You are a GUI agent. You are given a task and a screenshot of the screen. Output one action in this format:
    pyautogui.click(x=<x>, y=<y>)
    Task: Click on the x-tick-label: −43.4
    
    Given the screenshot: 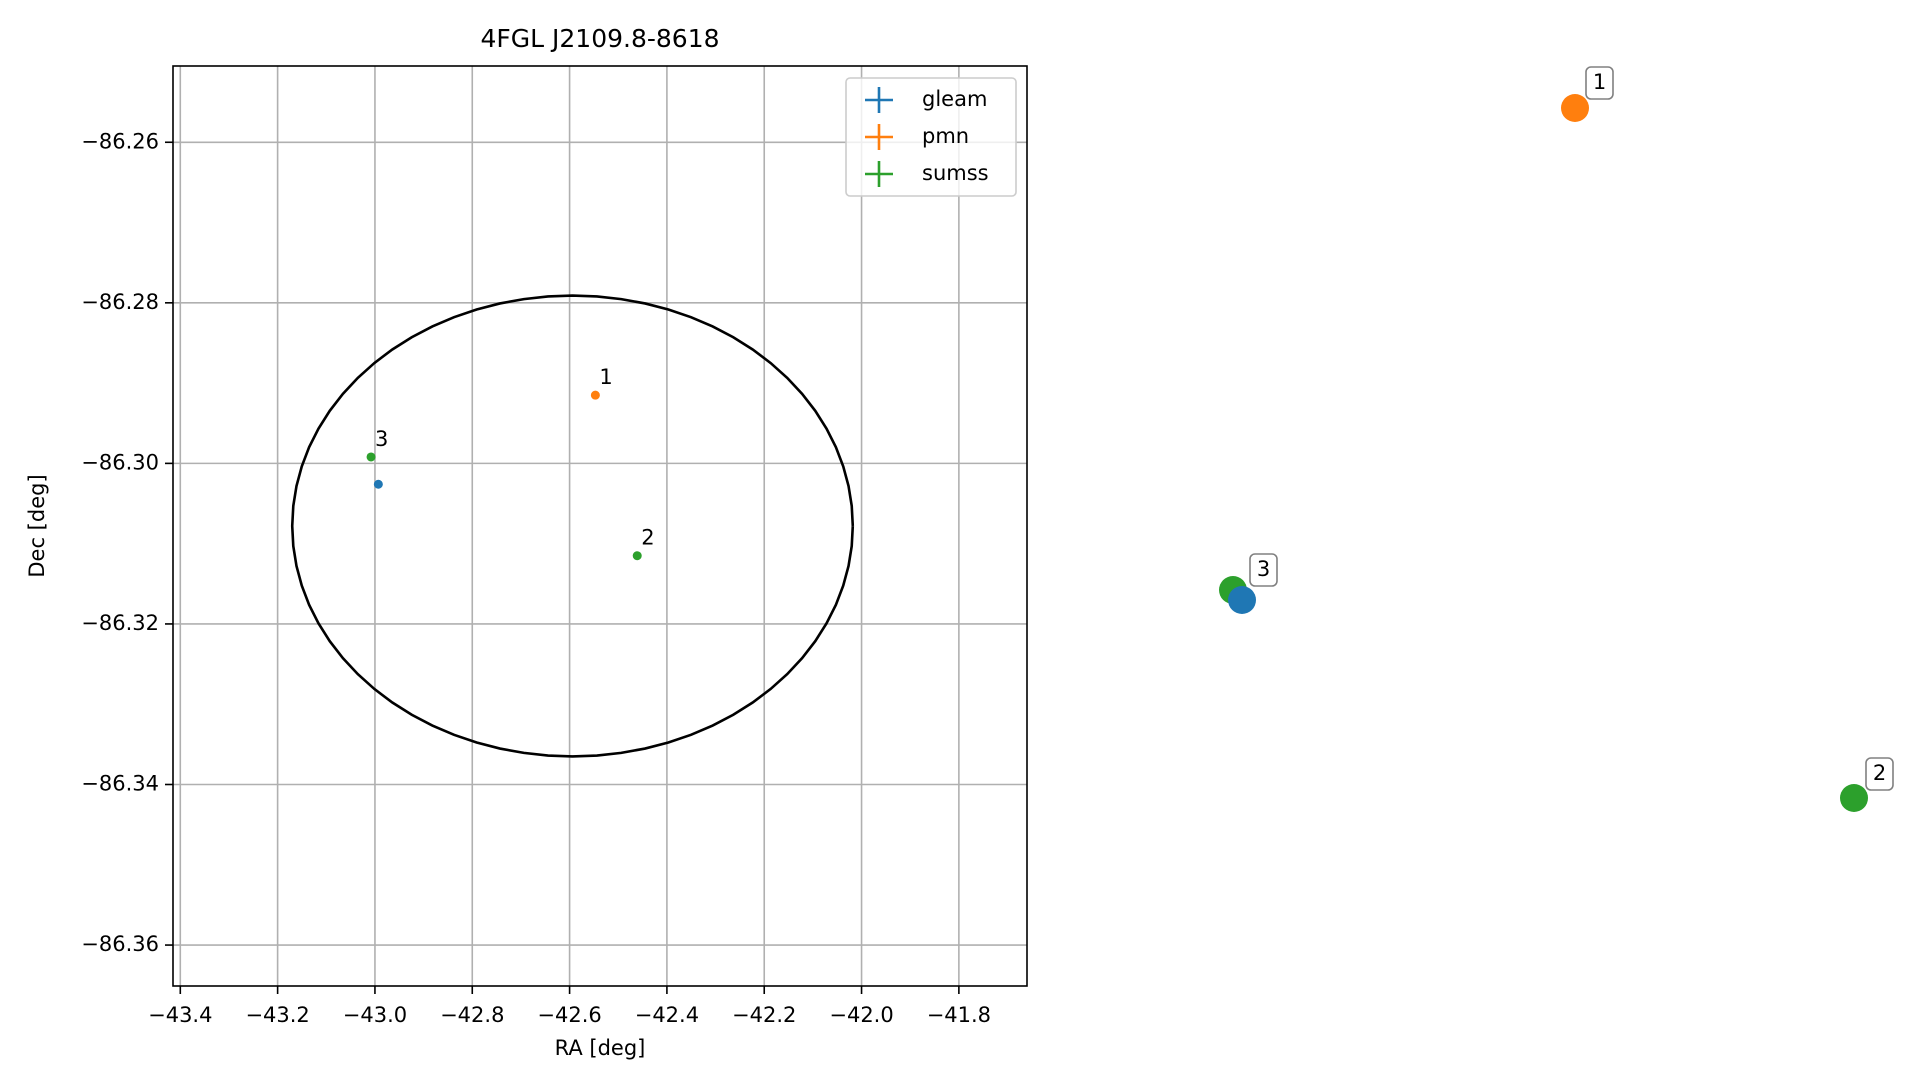 What is the action you would take?
    pyautogui.click(x=180, y=1015)
    